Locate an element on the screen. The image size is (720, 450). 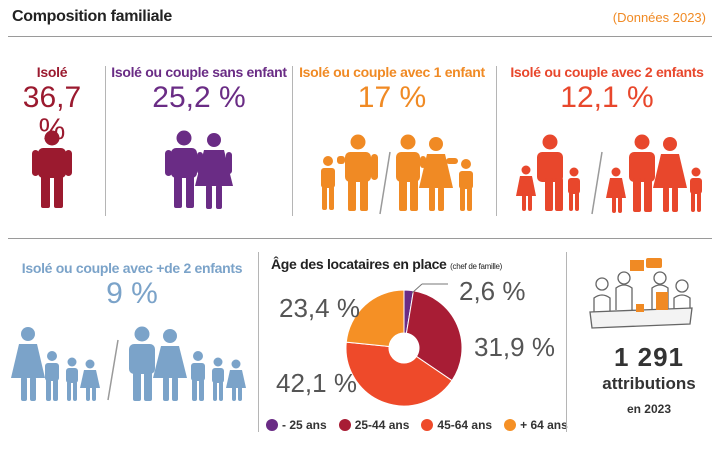
slice-label-under-25: 2,6 % is located at coordinates (492, 291).